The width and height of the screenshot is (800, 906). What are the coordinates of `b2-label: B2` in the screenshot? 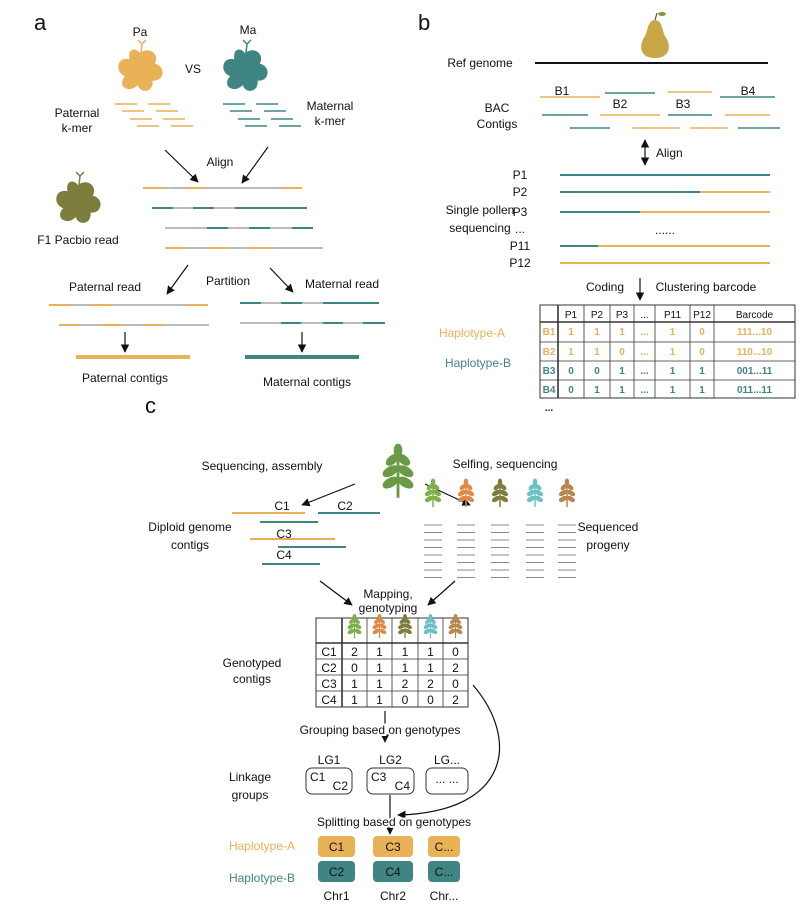 It's located at (620, 104).